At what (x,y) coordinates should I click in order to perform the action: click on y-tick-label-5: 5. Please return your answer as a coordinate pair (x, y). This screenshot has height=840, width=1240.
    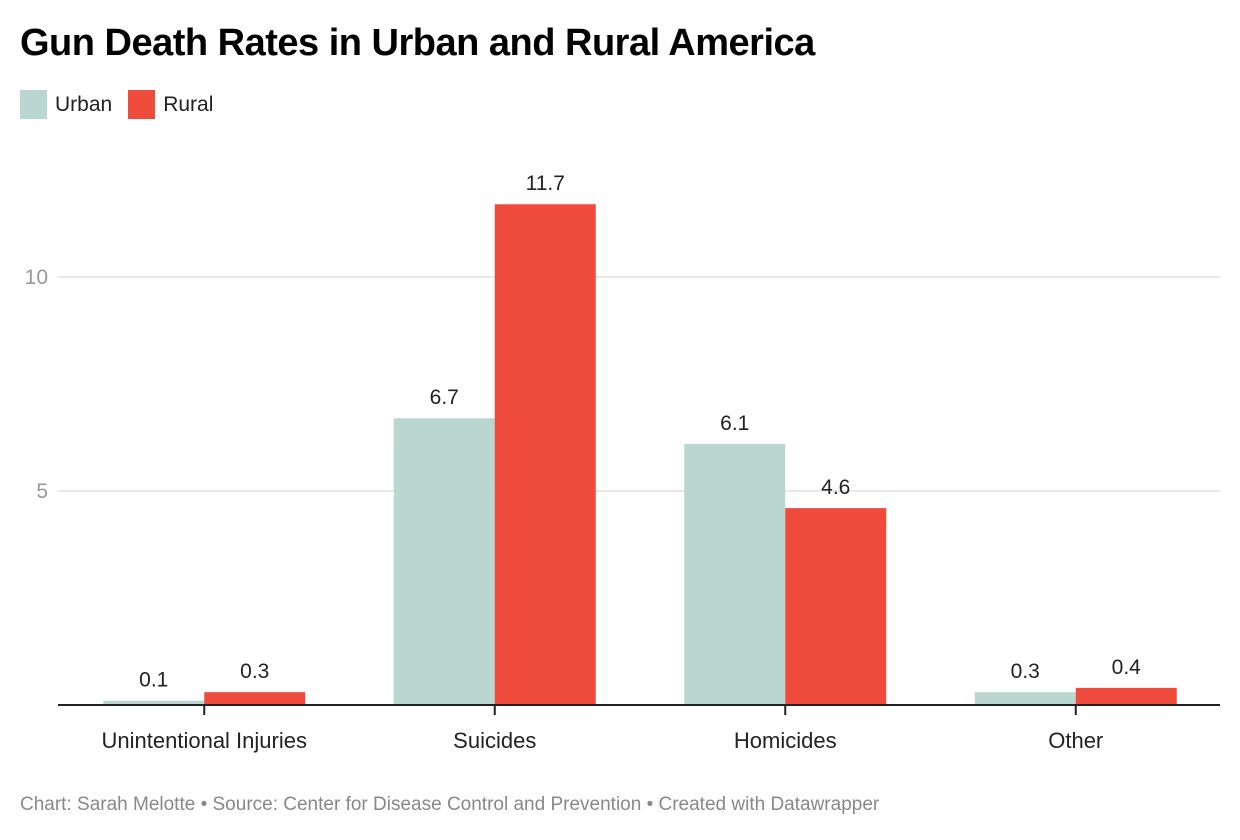
    Looking at the image, I should click on (42, 491).